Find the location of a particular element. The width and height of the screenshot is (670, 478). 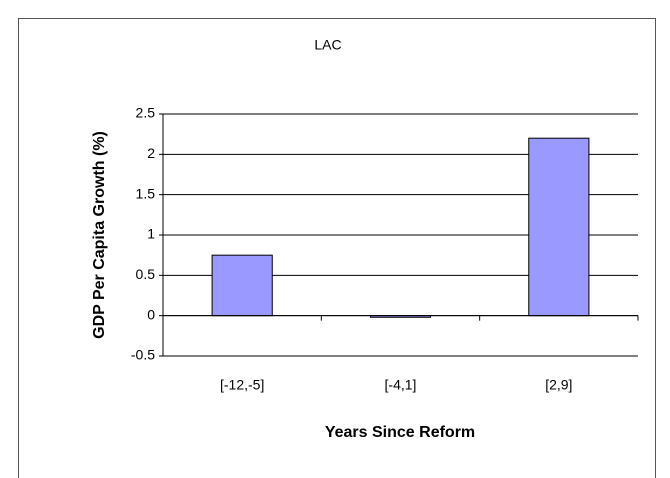

y-axis-label: GDP Per Capita Growth (%) is located at coordinates (99, 235).